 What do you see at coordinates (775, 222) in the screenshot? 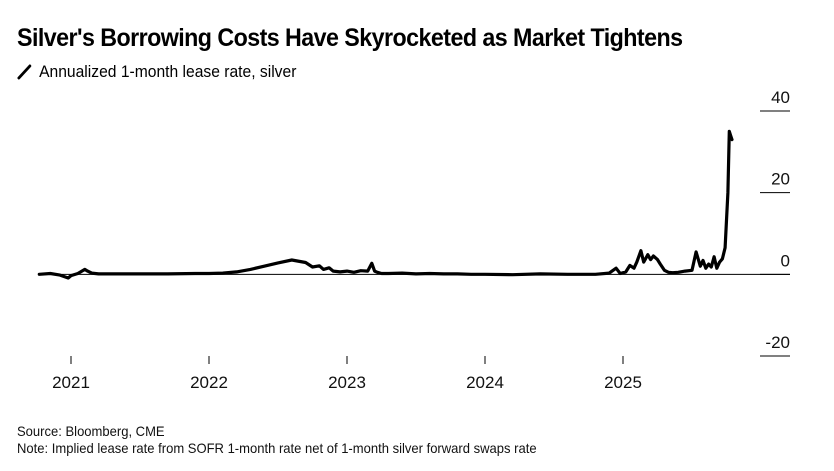
I see `y-axis: 40 20 0 -20` at bounding box center [775, 222].